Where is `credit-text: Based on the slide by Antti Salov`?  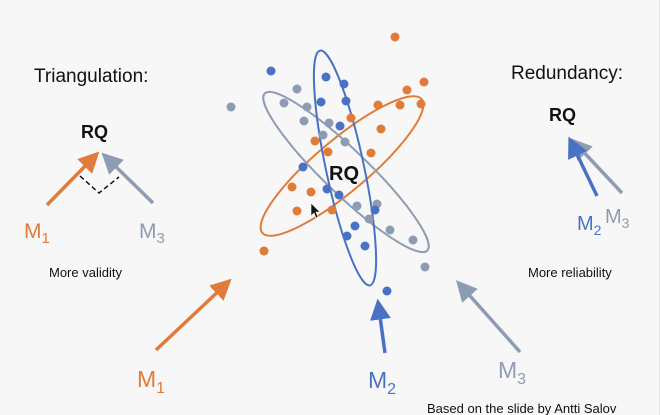 credit-text: Based on the slide by Antti Salov is located at coordinates (522, 408).